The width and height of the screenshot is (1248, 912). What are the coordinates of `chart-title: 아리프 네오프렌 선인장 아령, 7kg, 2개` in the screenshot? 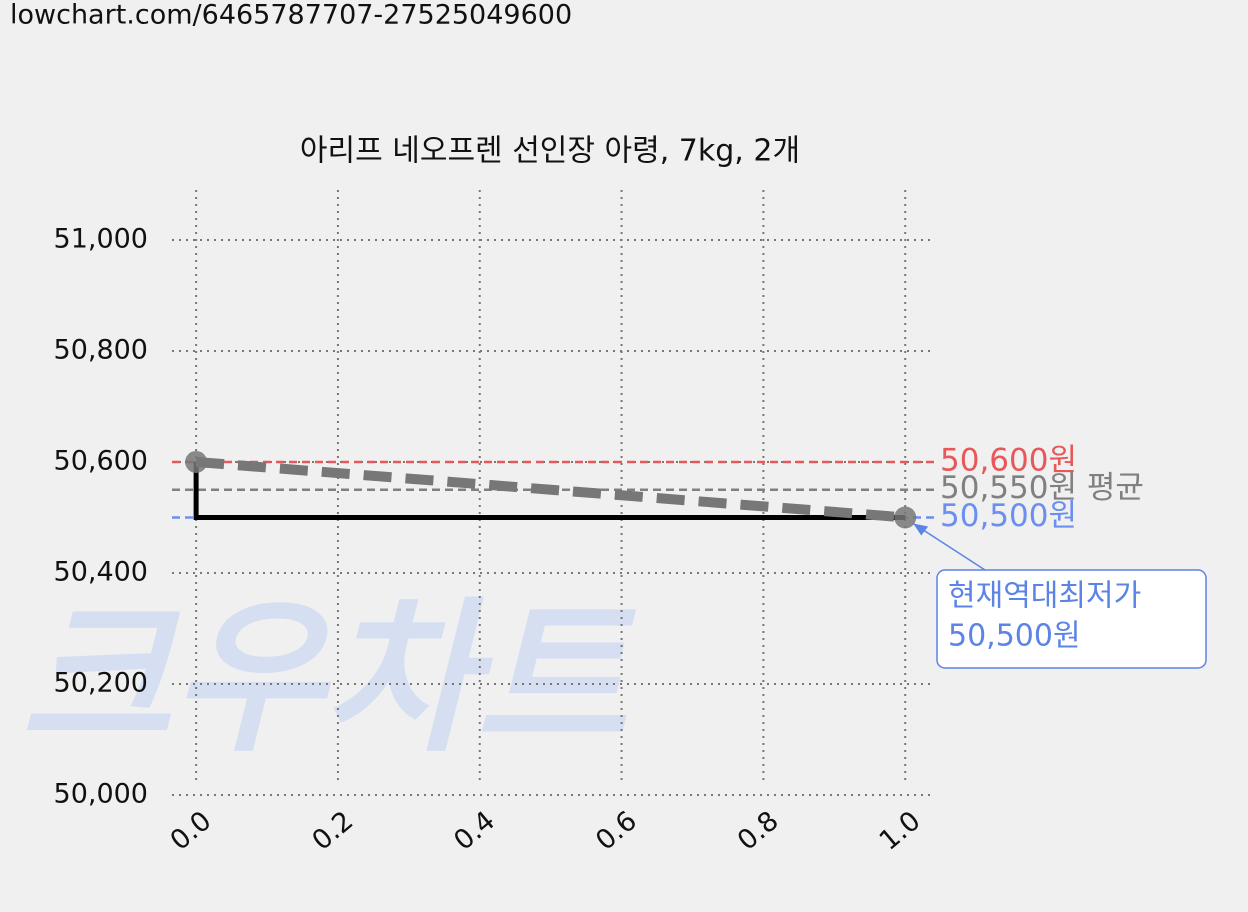 It's located at (550, 151).